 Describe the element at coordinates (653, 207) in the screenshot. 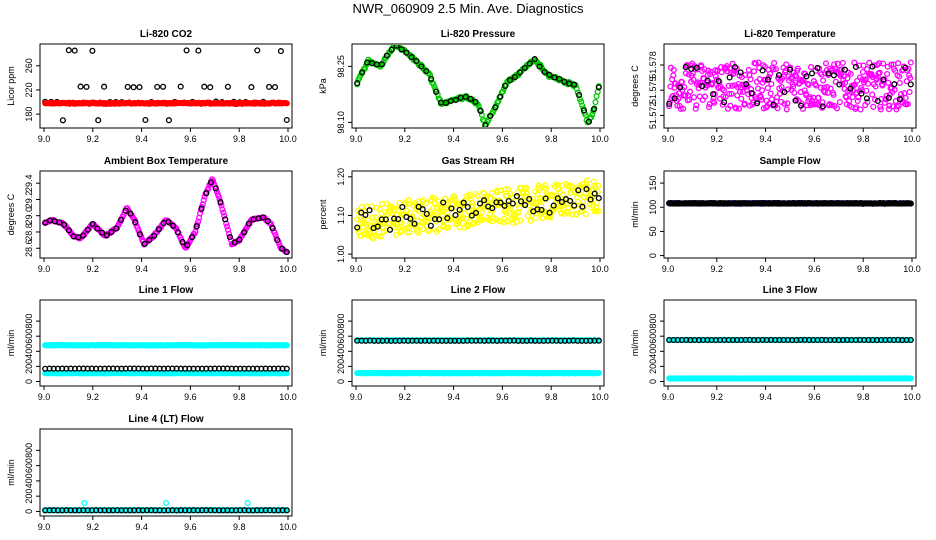

I see `y-tick-label: 100` at that location.